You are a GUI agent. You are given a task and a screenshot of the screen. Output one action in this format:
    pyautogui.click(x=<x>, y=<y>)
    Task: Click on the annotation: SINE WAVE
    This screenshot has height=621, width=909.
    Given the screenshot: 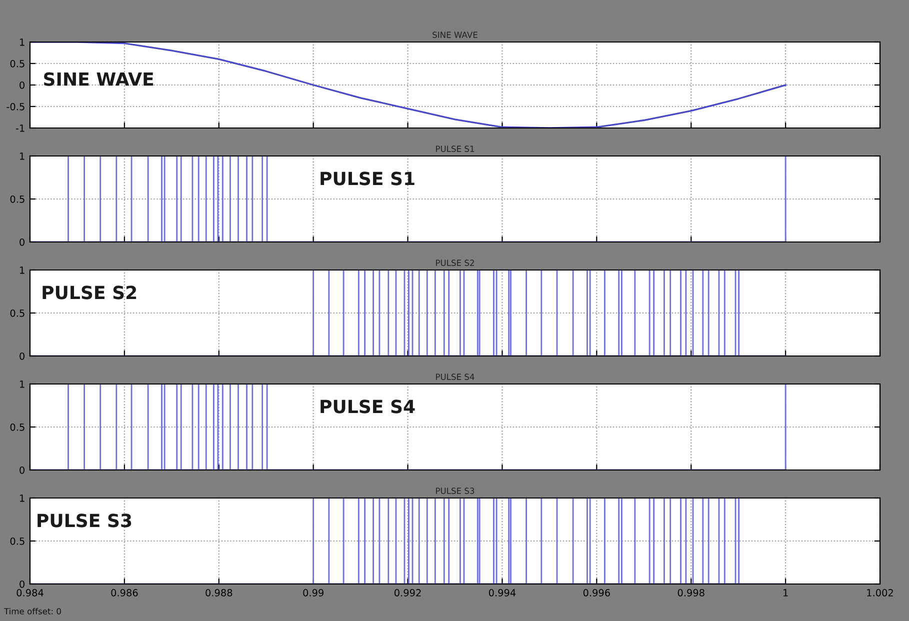 What is the action you would take?
    pyautogui.click(x=99, y=79)
    